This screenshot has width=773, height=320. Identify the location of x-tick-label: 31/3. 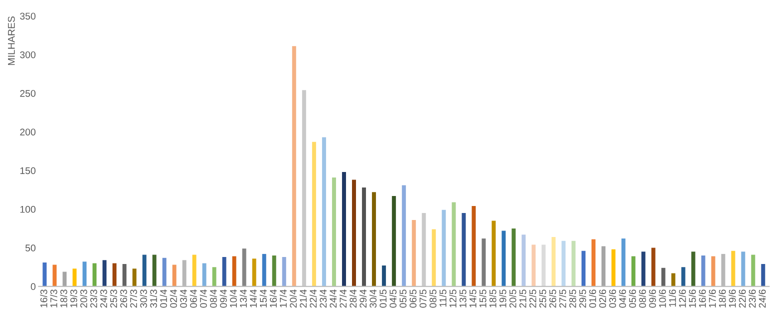
(154, 299).